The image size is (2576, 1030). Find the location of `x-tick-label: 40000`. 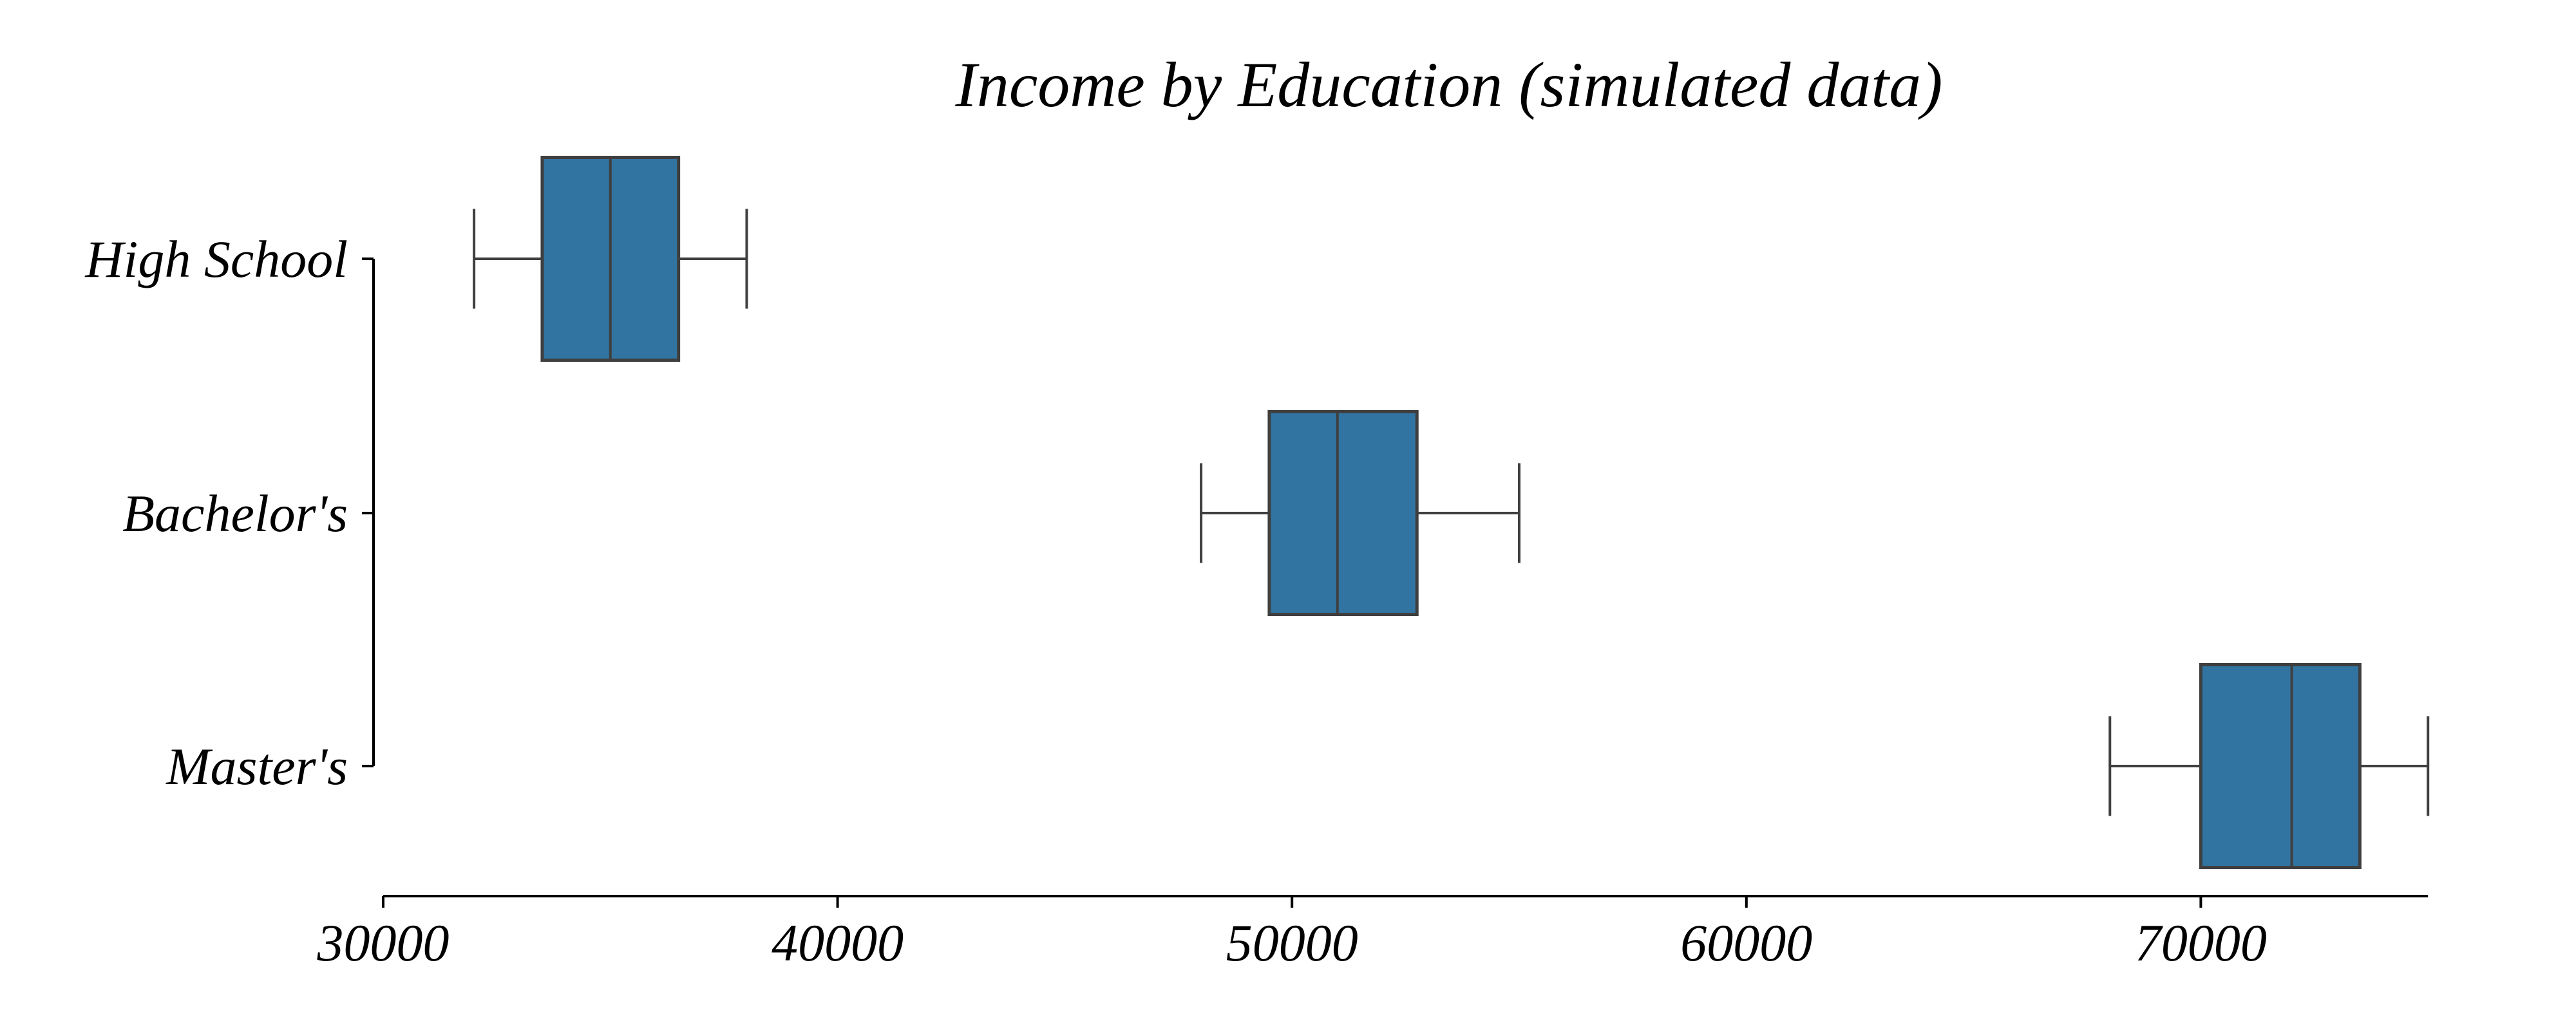

x-tick-label: 40000 is located at coordinates (838, 943).